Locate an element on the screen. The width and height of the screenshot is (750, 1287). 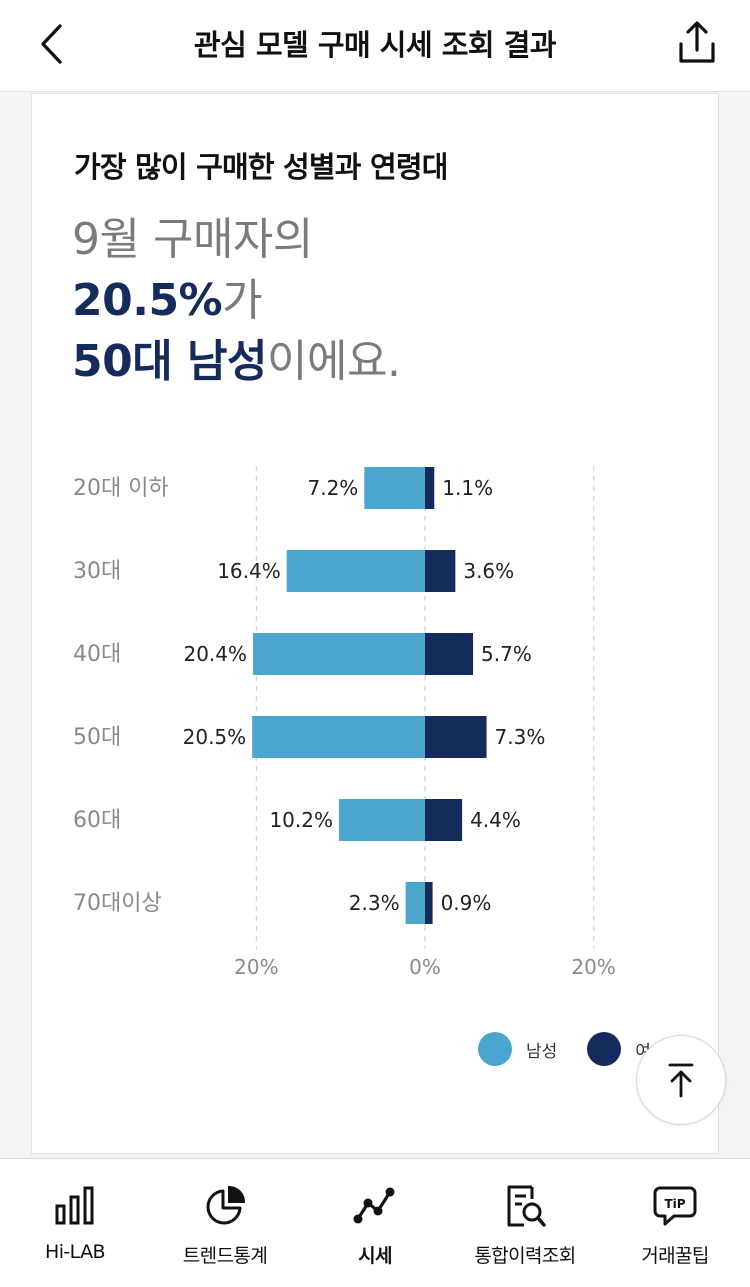
tab-price: 시세 is located at coordinates (375, 1223).